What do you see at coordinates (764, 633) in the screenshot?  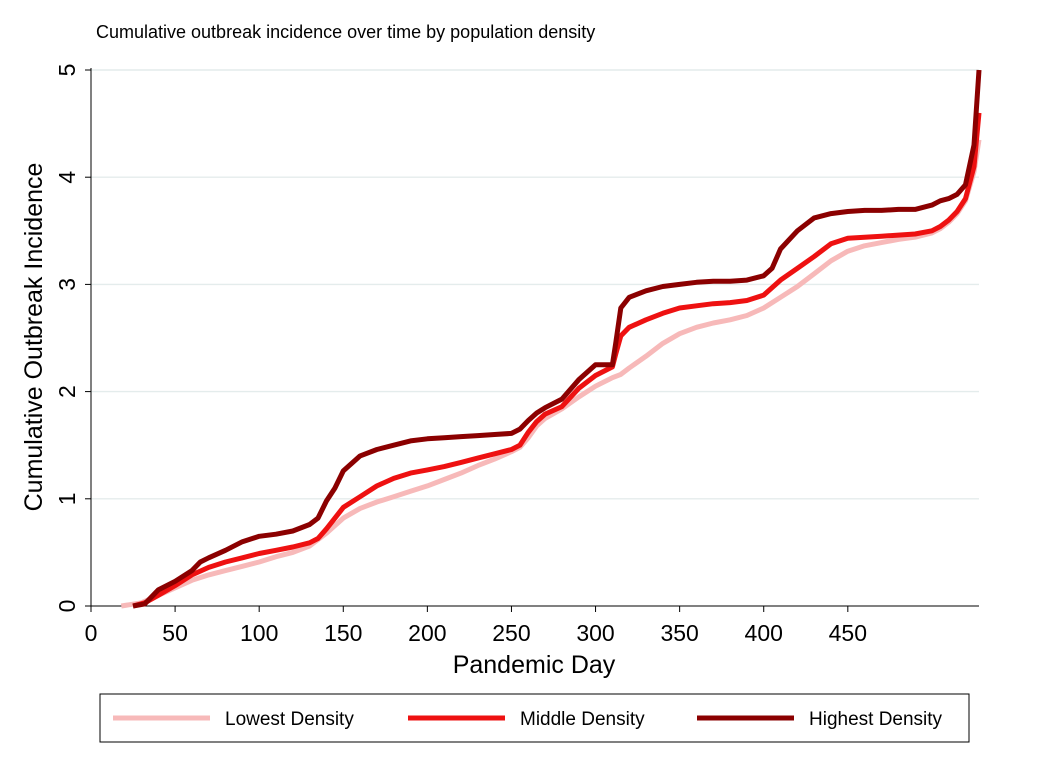 I see `x-tick-label-400: 400` at bounding box center [764, 633].